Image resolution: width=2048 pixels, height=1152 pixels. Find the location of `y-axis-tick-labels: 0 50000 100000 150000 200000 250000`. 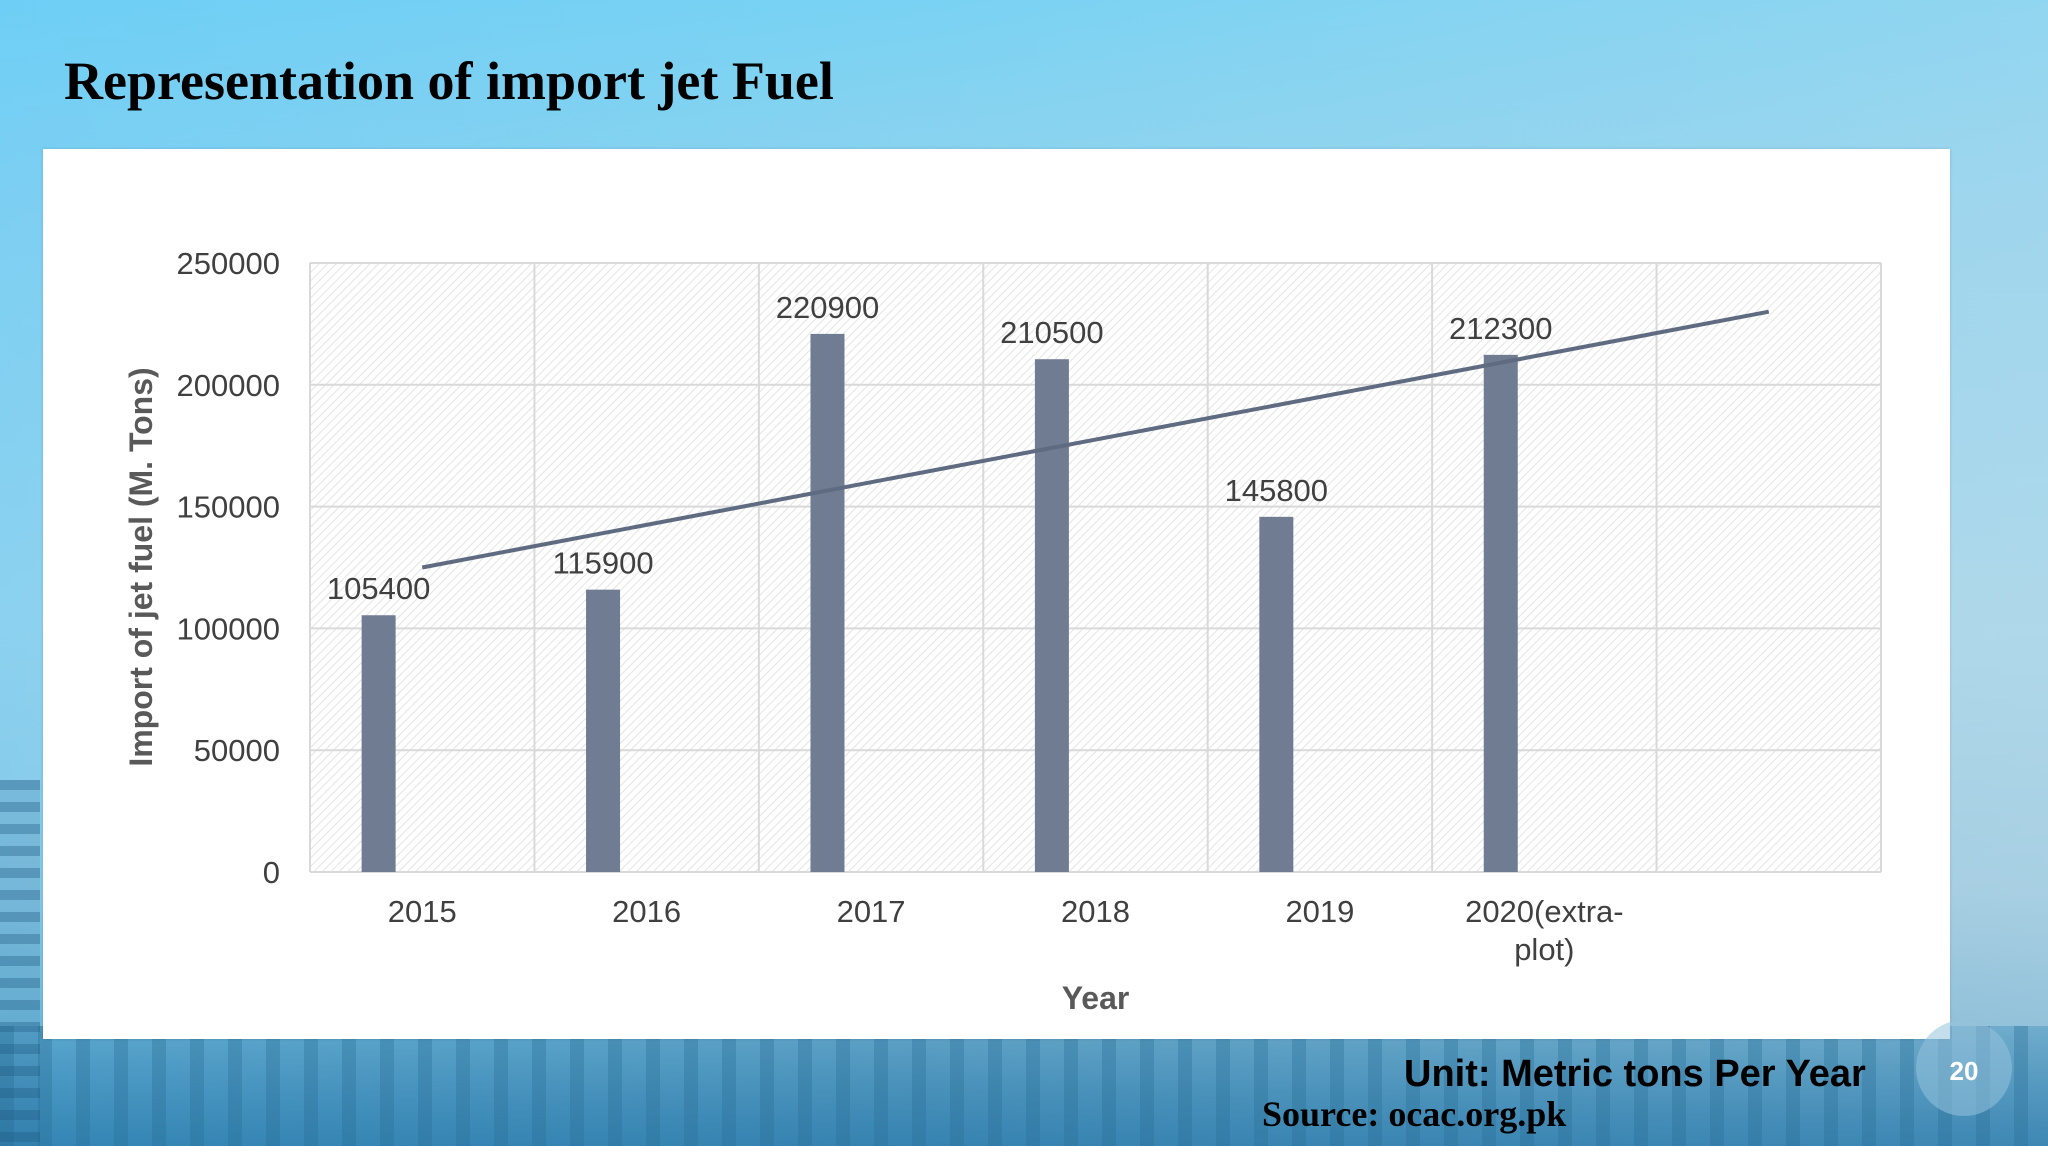

y-axis-tick-labels: 0 50000 100000 150000 200000 250000 is located at coordinates (228, 568).